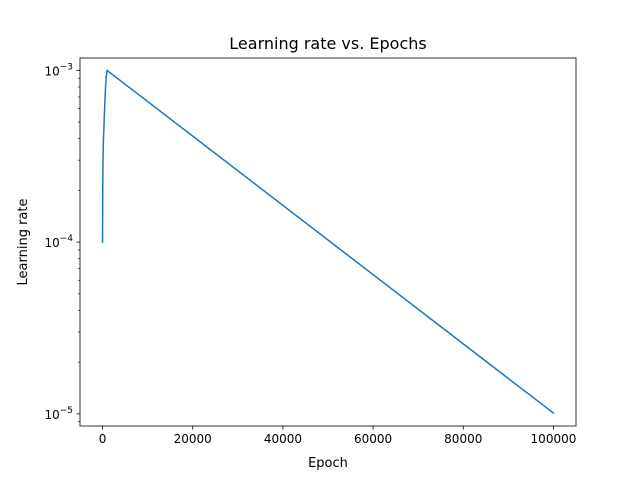  I want to click on x-tick-label: 0, so click(103, 439).